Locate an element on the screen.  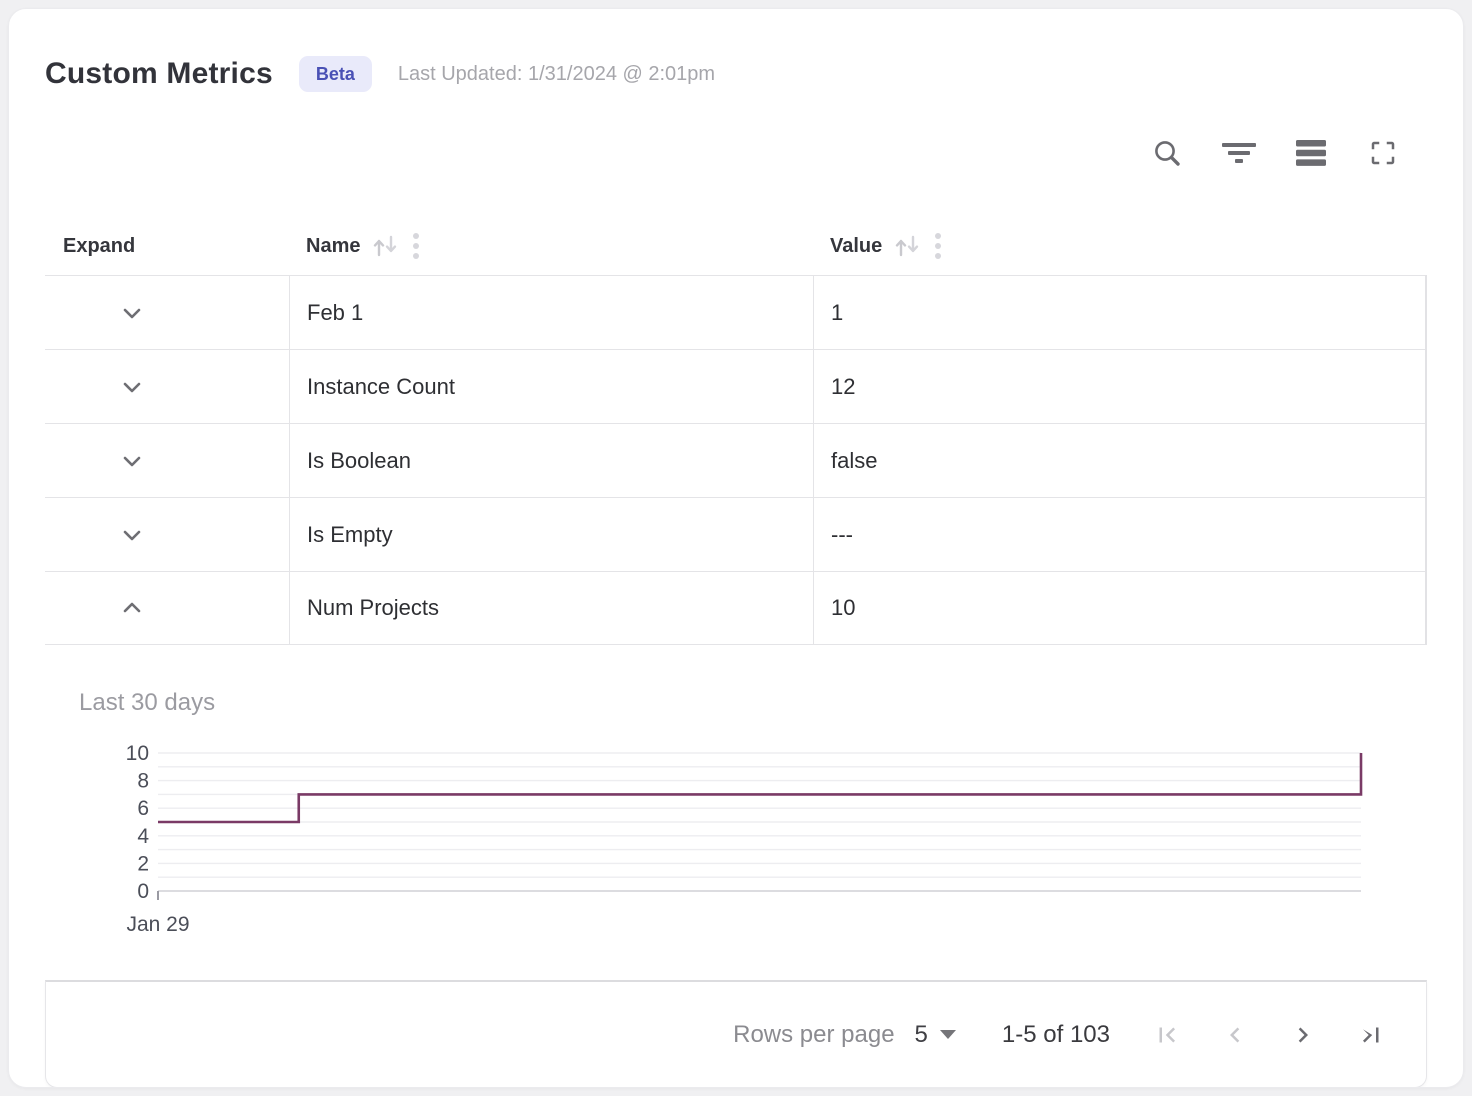
density-icon is located at coordinates (1311, 155).